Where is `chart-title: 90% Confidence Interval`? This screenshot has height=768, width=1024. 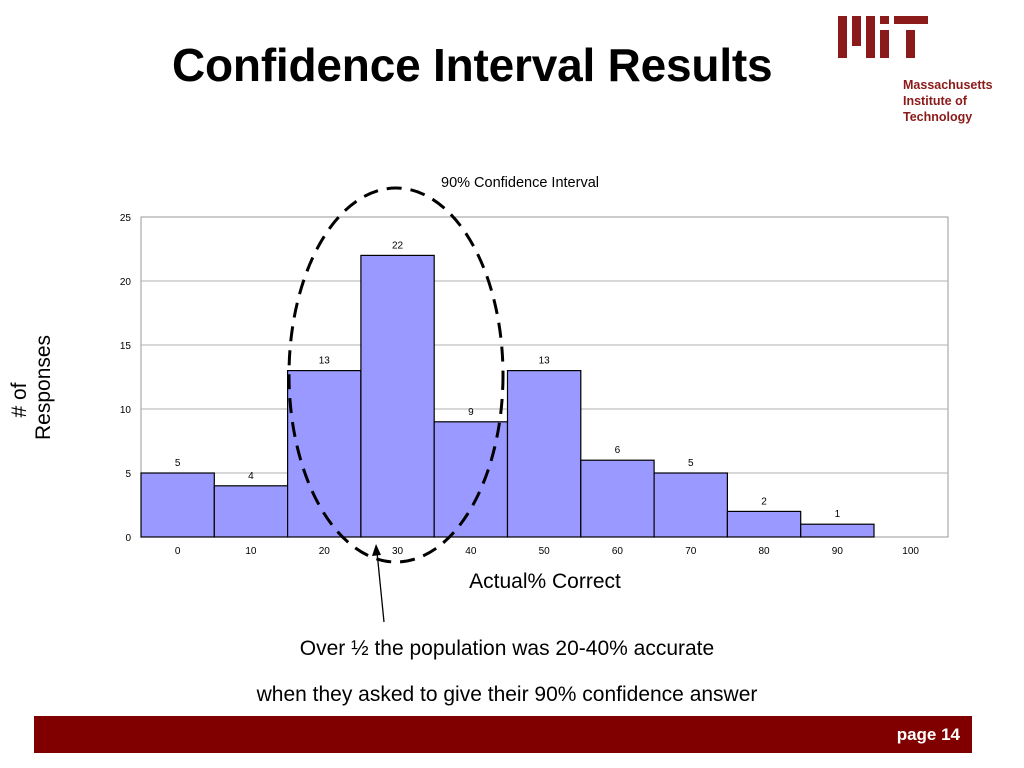 chart-title: 90% Confidence Interval is located at coordinates (520, 183).